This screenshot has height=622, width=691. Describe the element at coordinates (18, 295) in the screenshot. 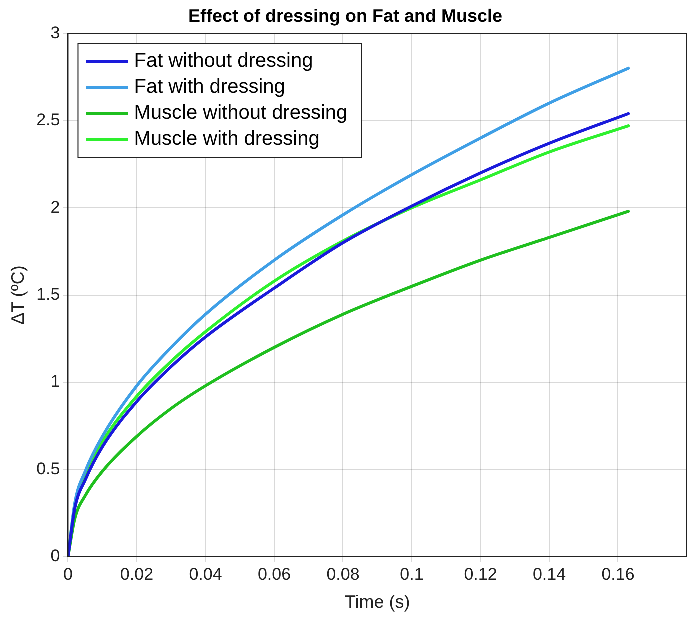

I see `y-axis-title: ΔT (ºC)` at that location.